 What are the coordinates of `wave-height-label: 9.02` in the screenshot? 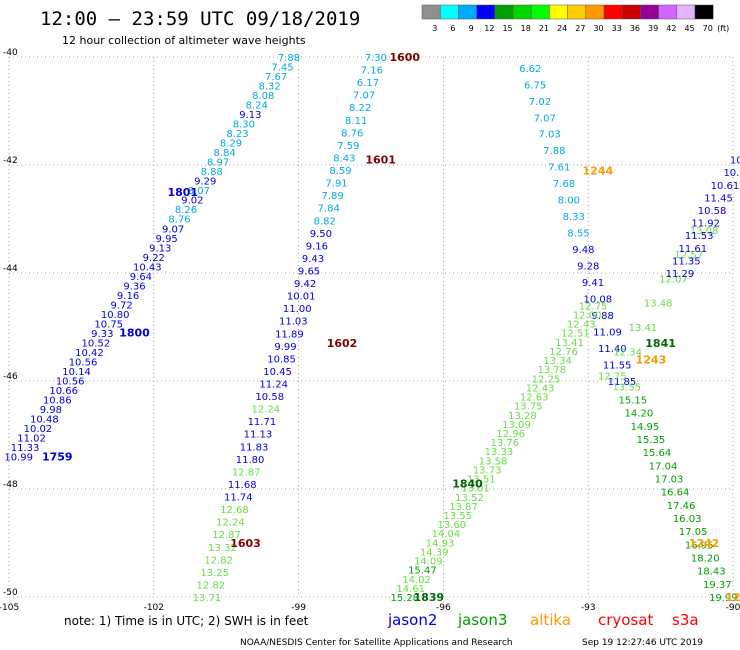 It's located at (192, 201).